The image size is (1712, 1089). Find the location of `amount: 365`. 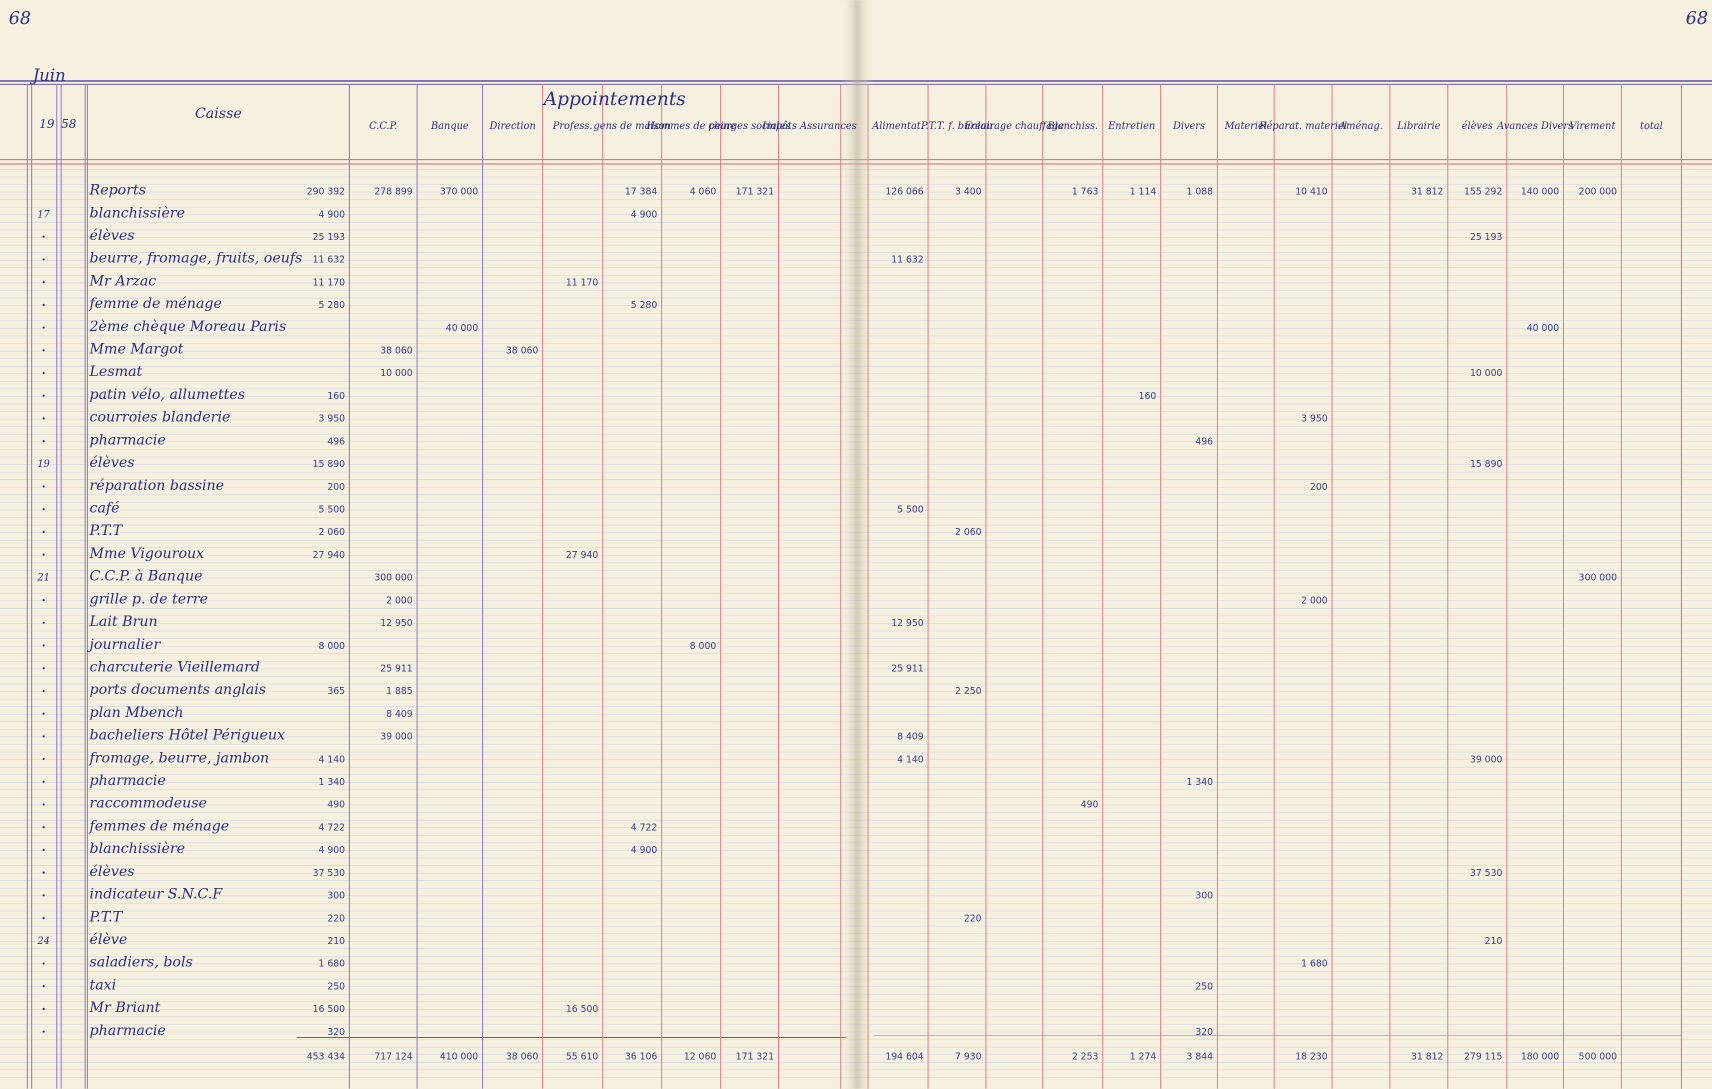

amount: 365 is located at coordinates (336, 691).